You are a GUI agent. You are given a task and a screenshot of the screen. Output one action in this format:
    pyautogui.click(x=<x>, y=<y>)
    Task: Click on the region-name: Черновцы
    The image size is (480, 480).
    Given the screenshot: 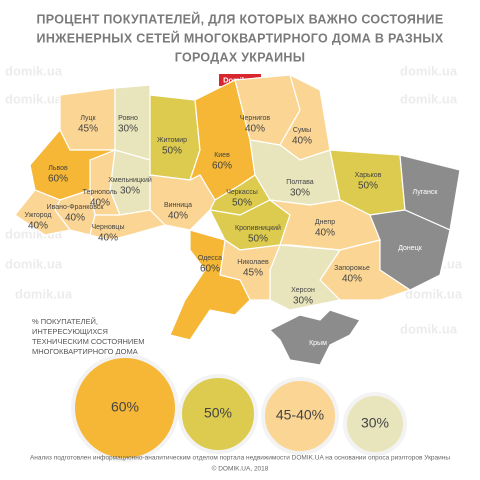 What is the action you would take?
    pyautogui.click(x=108, y=227)
    